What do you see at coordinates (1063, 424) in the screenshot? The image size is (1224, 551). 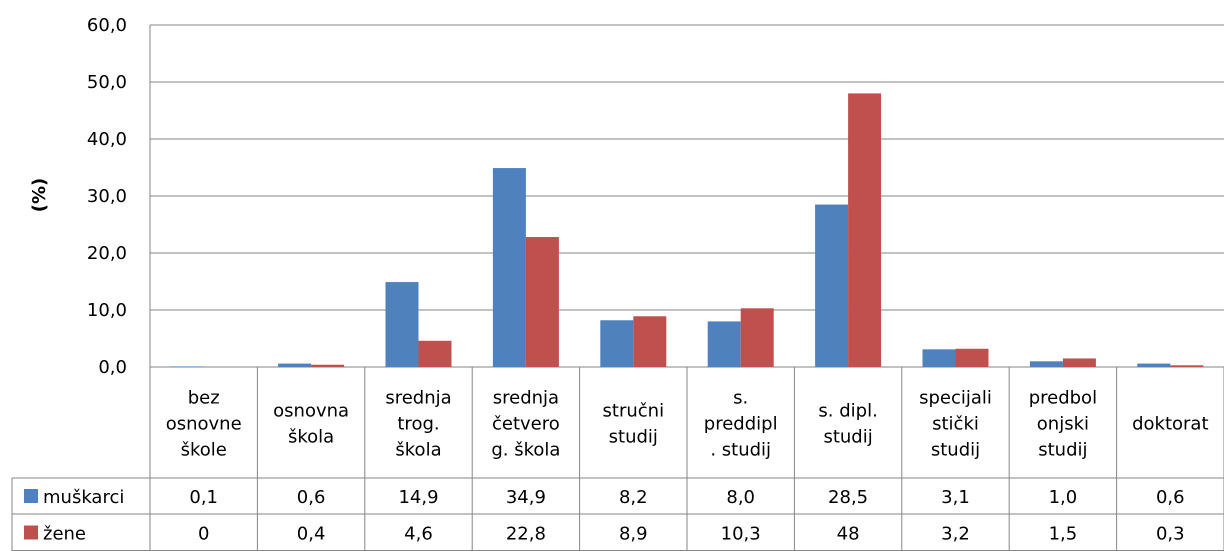 I see `x-tick-label: onjski` at bounding box center [1063, 424].